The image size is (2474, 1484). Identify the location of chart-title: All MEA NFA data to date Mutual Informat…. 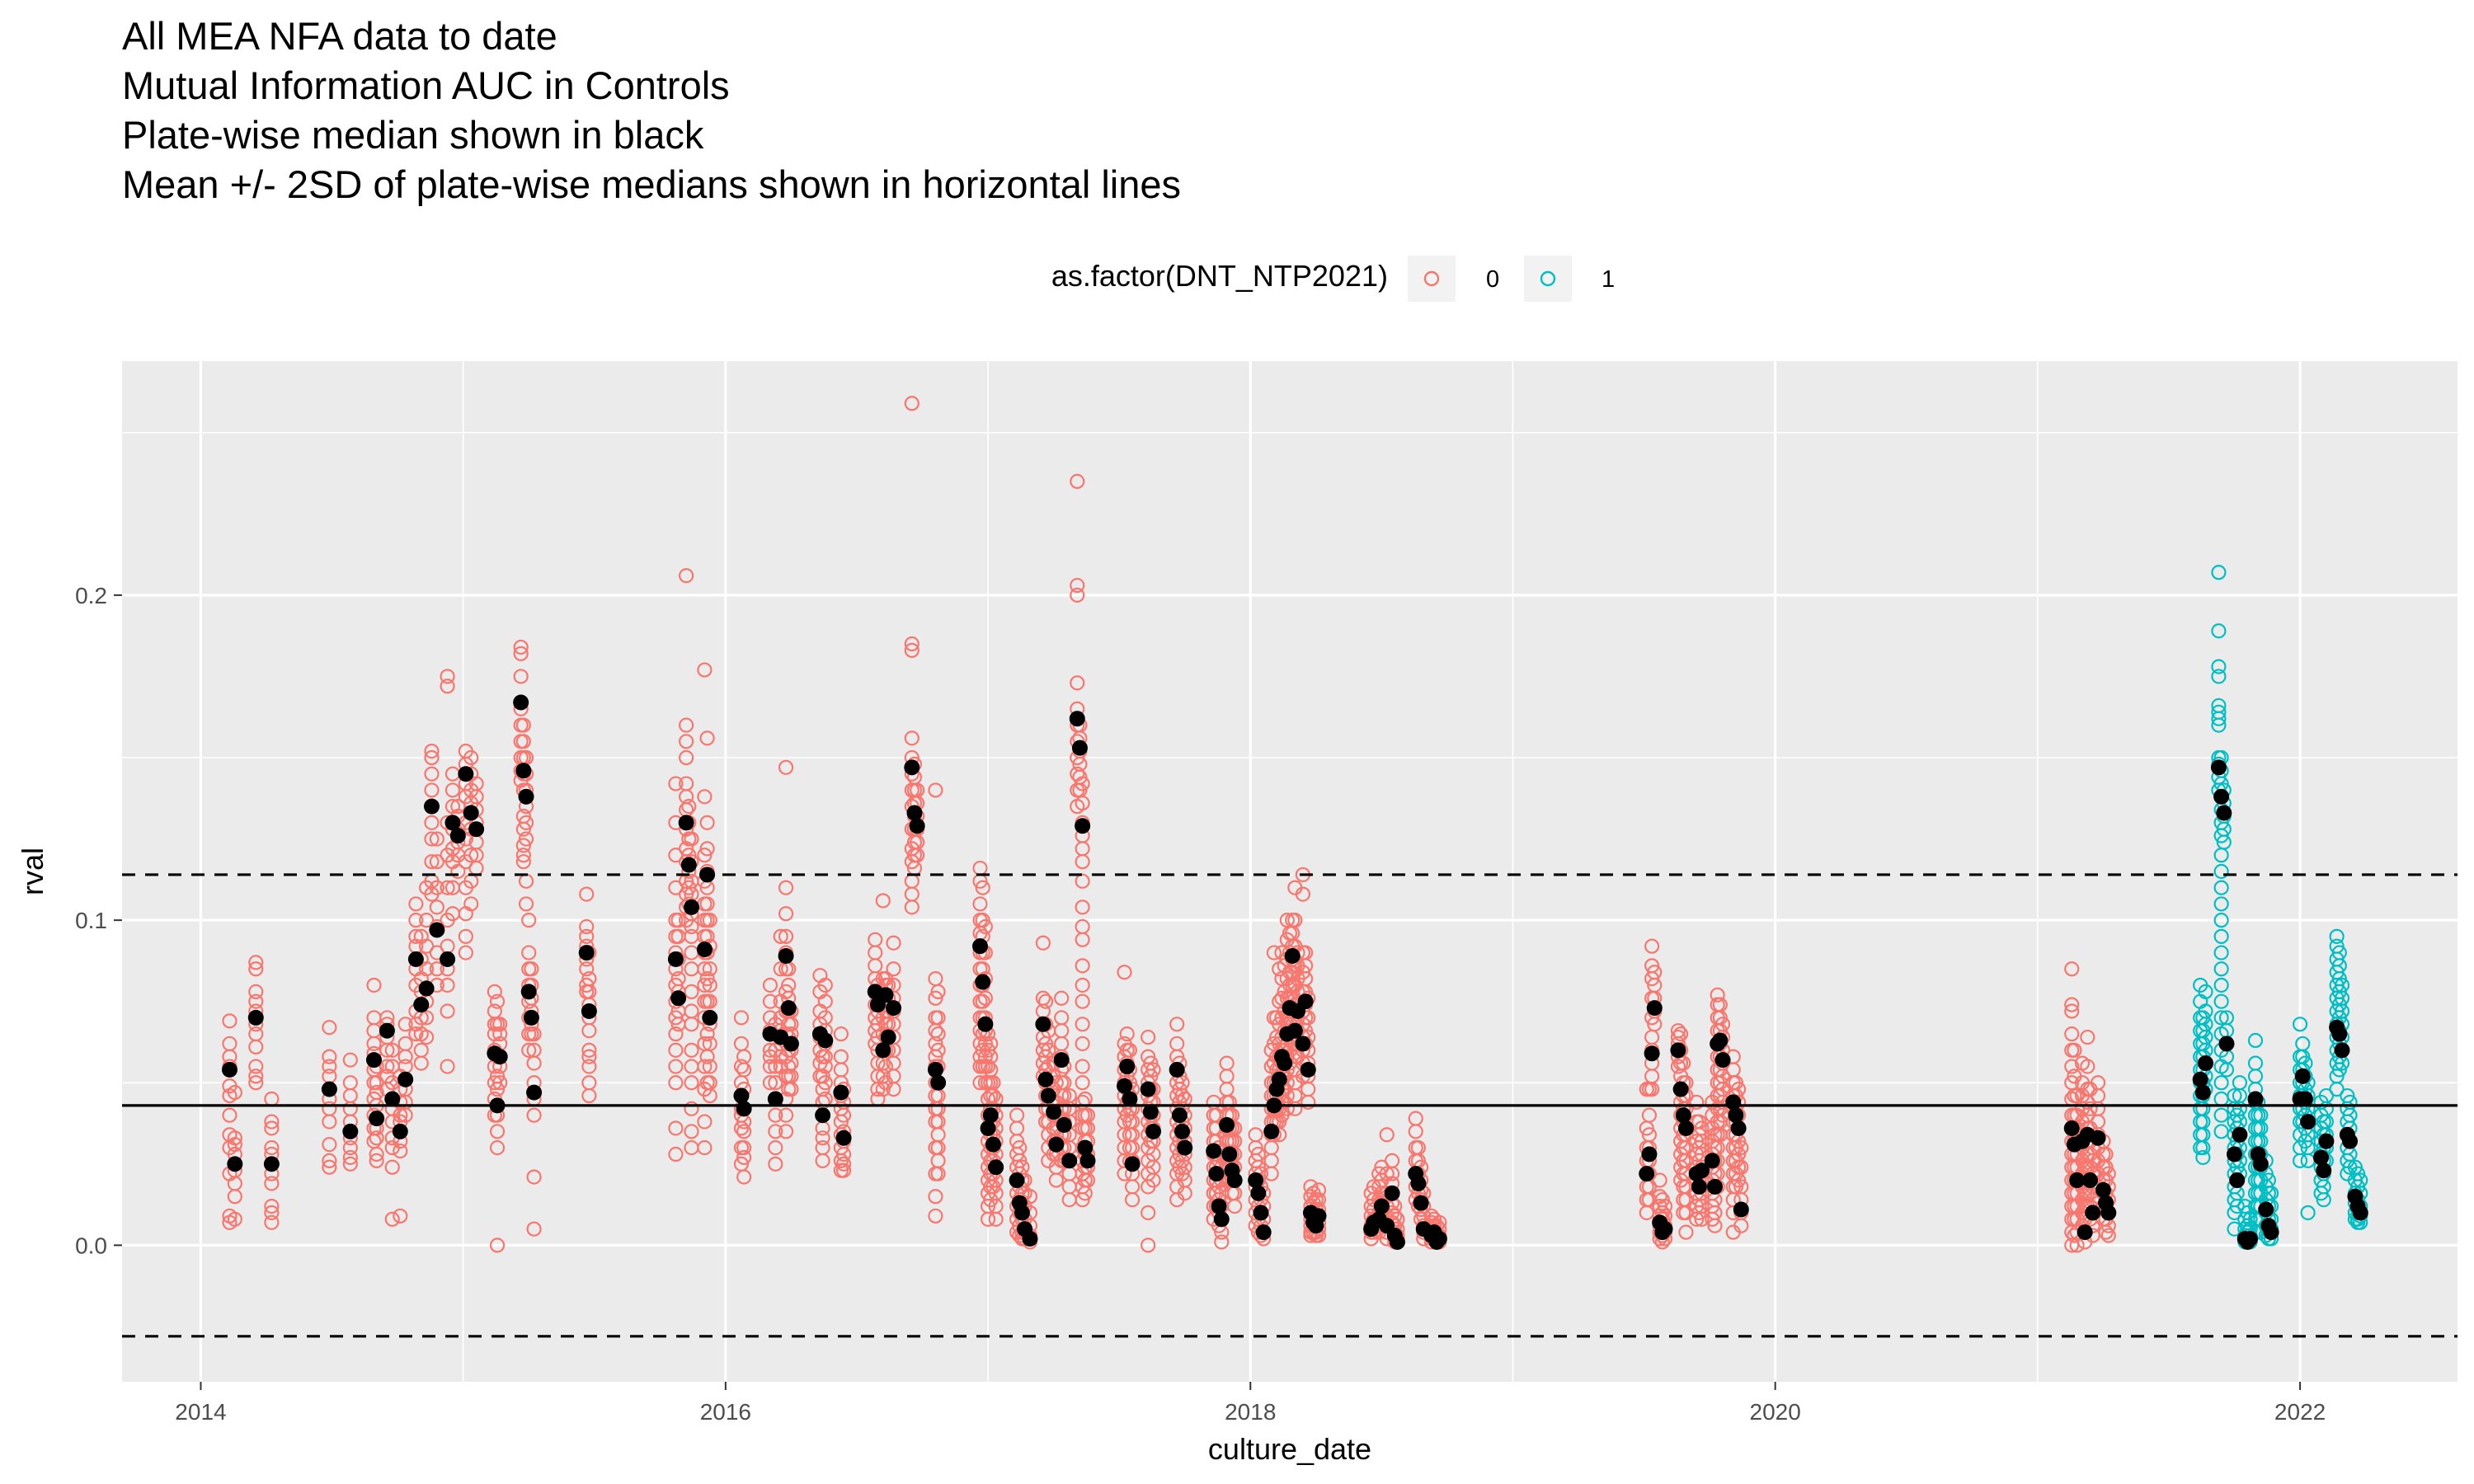
(651, 110).